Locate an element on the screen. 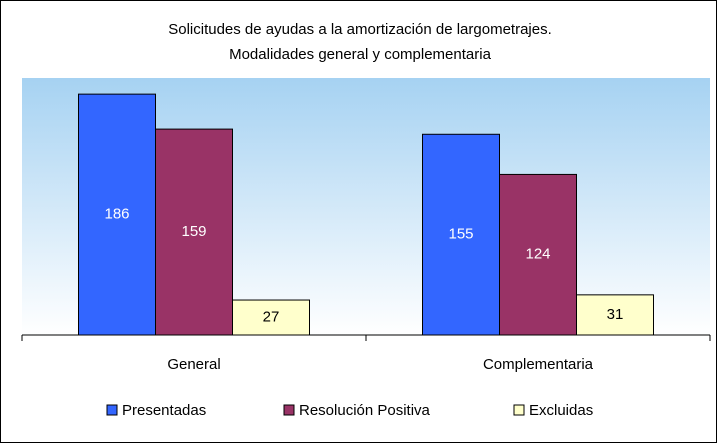  data-label: 27 is located at coordinates (271, 316).